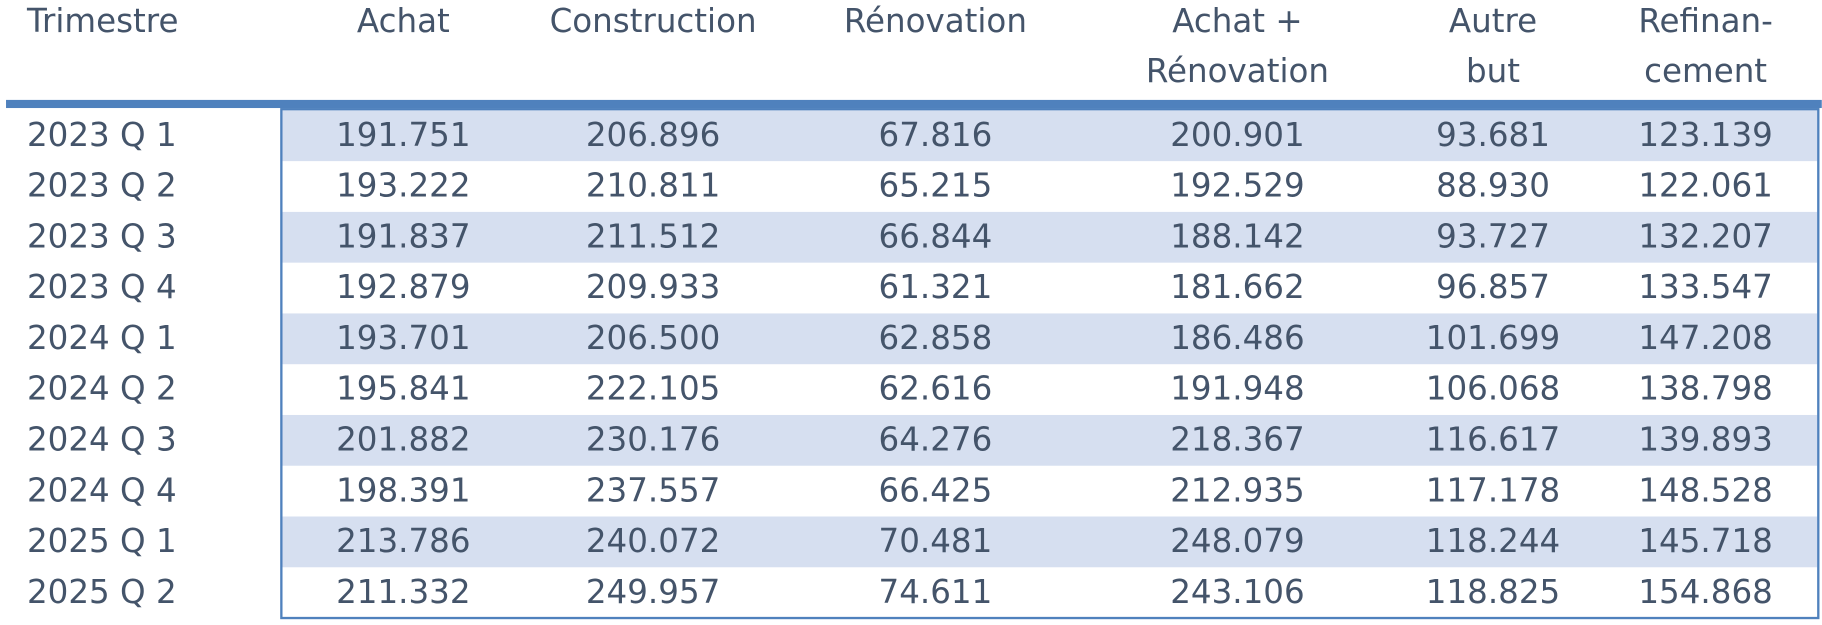 This screenshot has height=625, width=1822. Describe the element at coordinates (914, 104) in the screenshot. I see `header-rule` at that location.